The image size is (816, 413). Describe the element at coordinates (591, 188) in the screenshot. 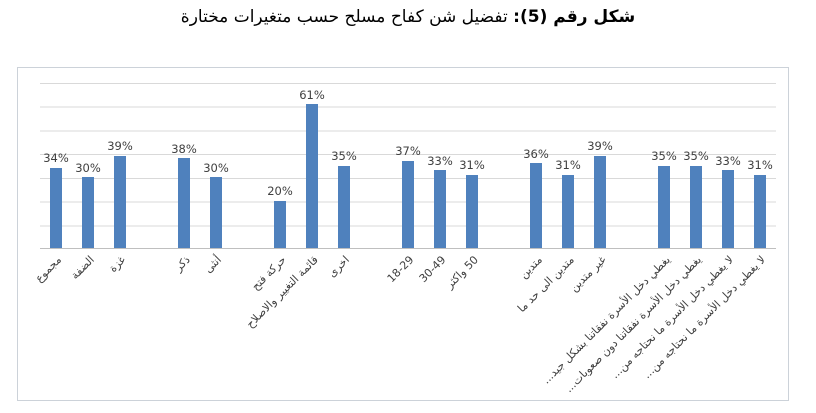

I see `bar-slot-religiosity-2: 39% غير متدين` at that location.